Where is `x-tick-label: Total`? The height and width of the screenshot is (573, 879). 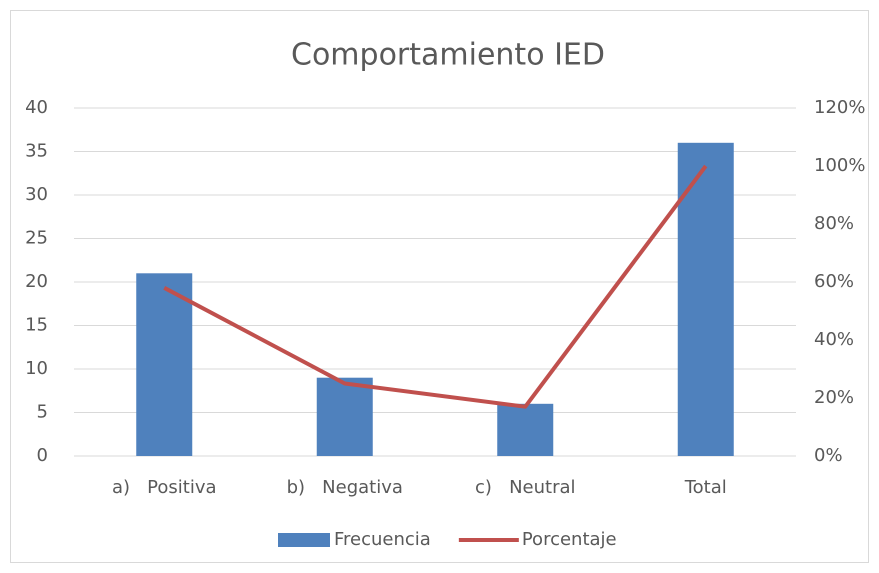
x-tick-label: Total is located at coordinates (705, 487).